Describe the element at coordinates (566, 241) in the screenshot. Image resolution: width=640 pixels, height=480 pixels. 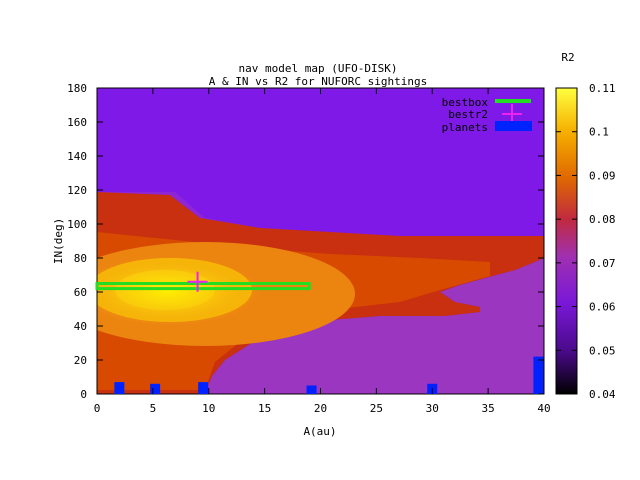
I see `colorbar` at that location.